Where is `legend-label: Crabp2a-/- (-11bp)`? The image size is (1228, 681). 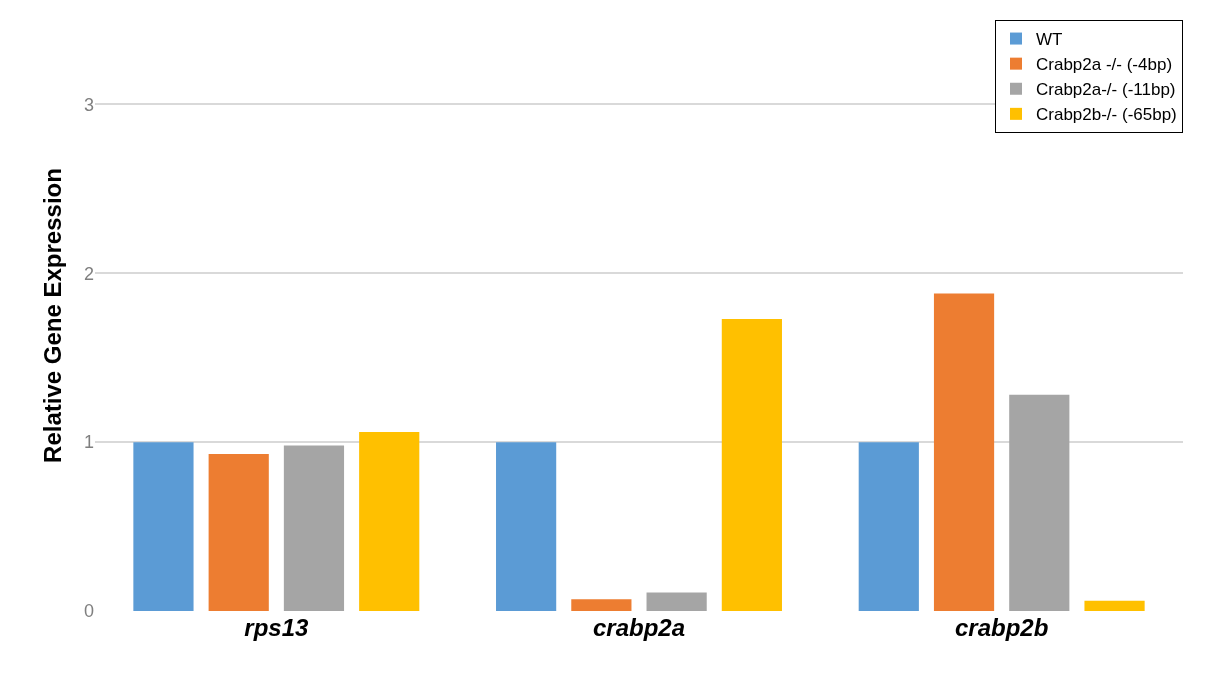 legend-label: Crabp2a-/- (-11bp) is located at coordinates (1106, 90).